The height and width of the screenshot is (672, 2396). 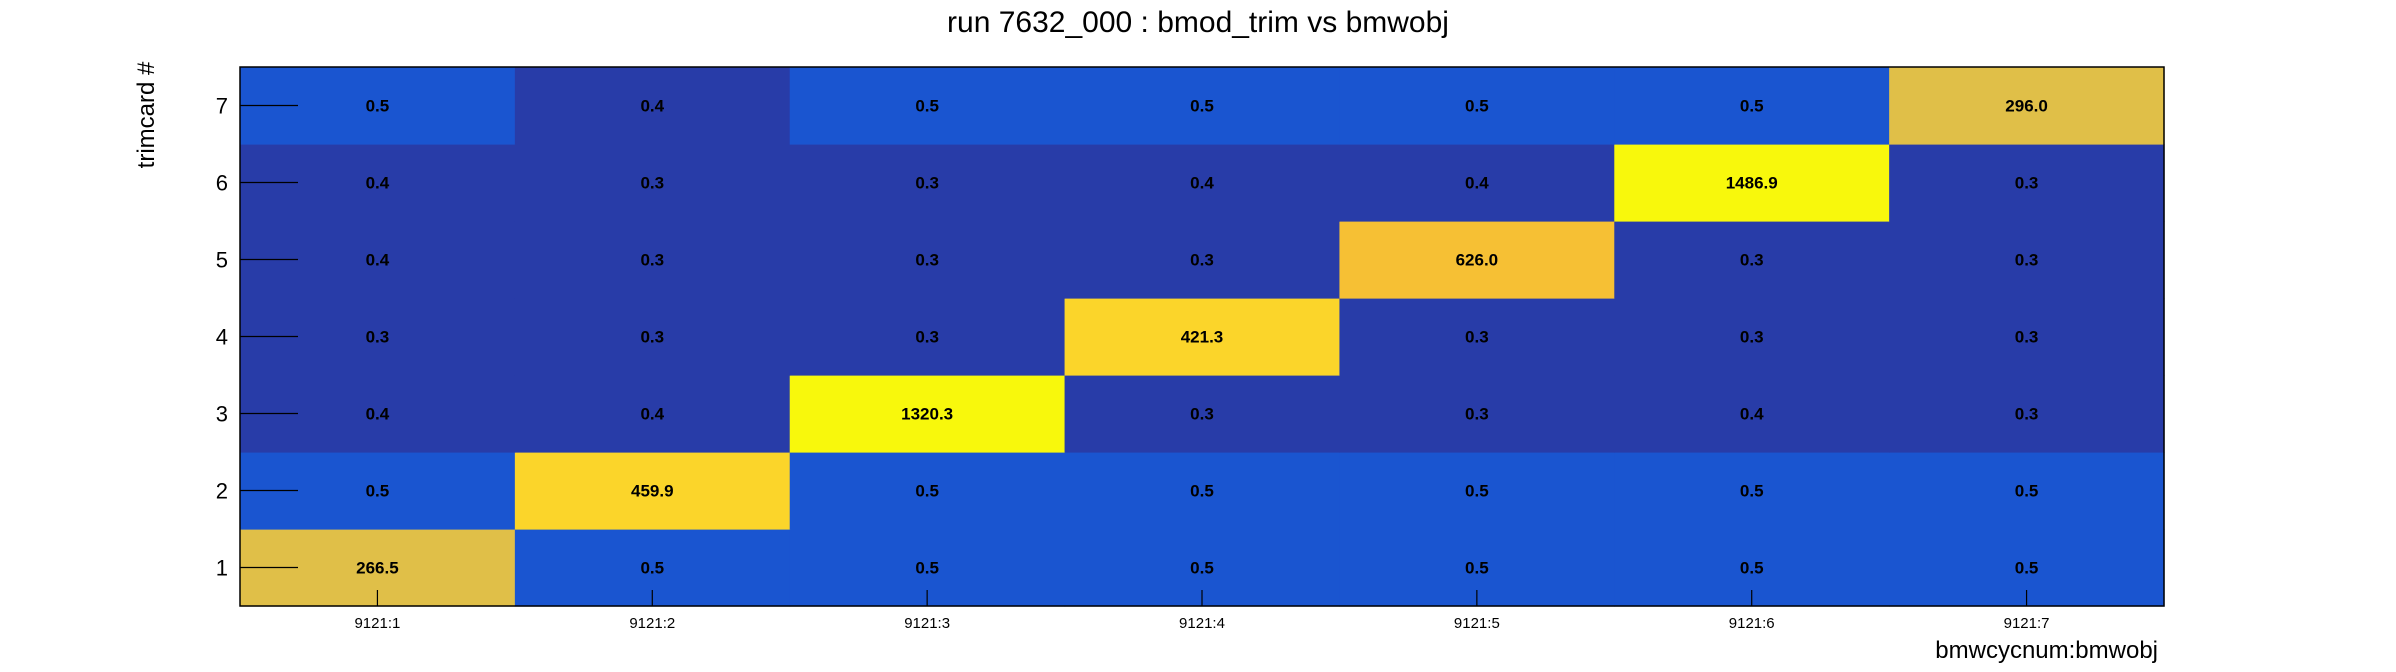 What do you see at coordinates (2027, 623) in the screenshot?
I see `x-tick-label: 9121:7` at bounding box center [2027, 623].